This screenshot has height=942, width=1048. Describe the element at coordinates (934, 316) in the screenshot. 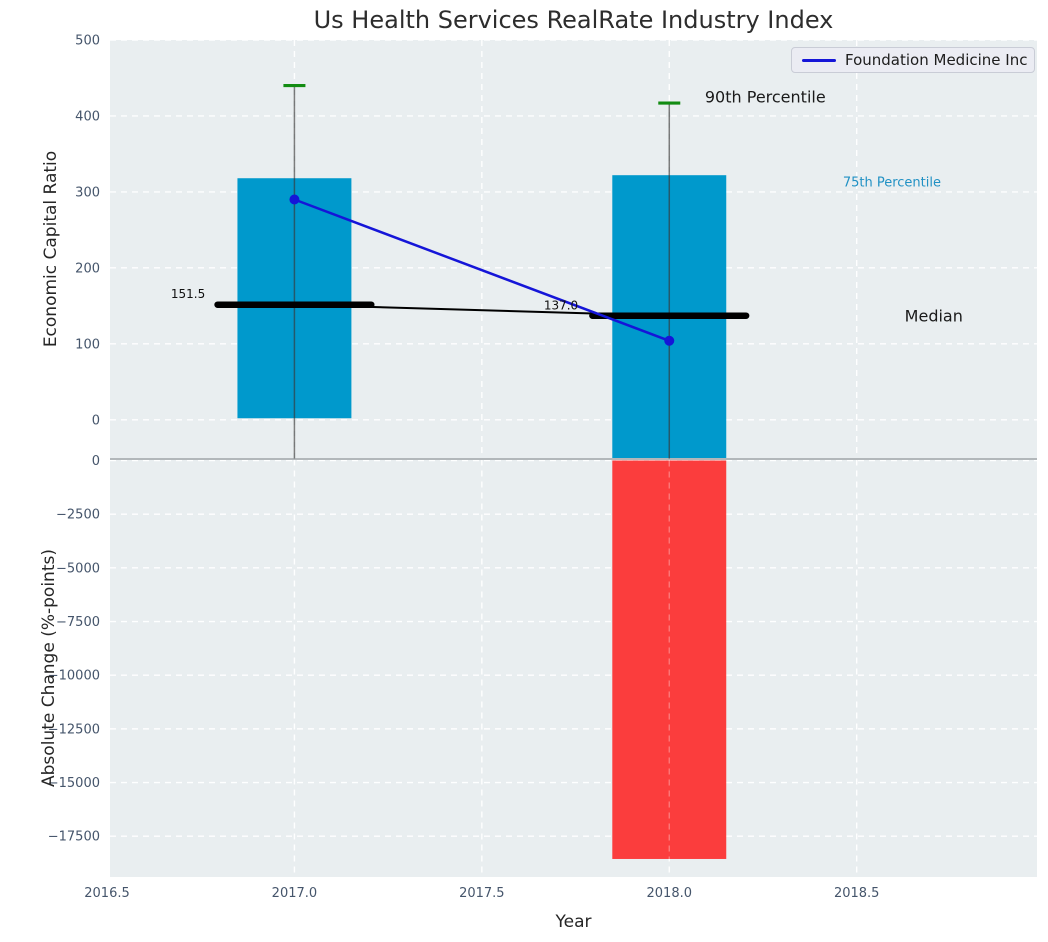

I see `label-median: Median` at that location.